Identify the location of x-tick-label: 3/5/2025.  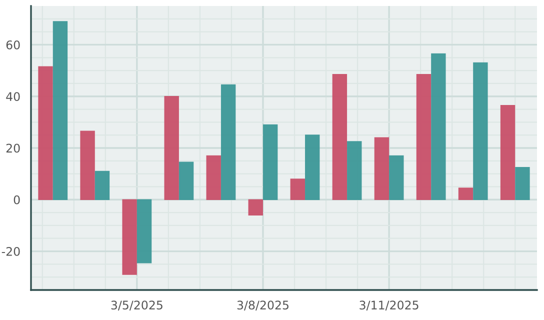
(136, 305).